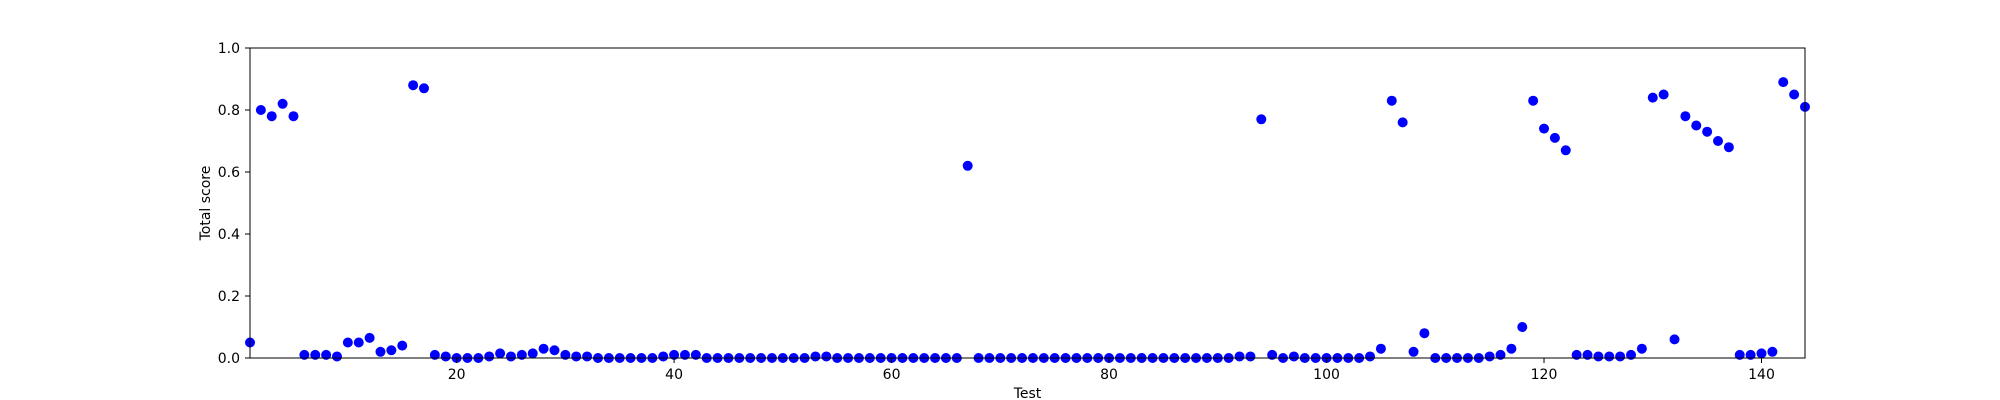 This screenshot has height=400, width=2000. Describe the element at coordinates (206, 204) in the screenshot. I see `y-axis-label: Total score` at that location.